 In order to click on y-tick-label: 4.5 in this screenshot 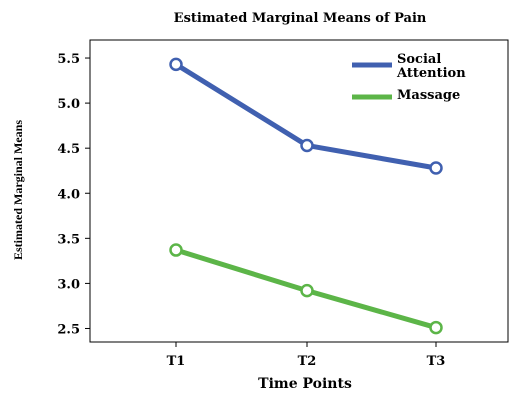, I will do `click(68, 149)`.